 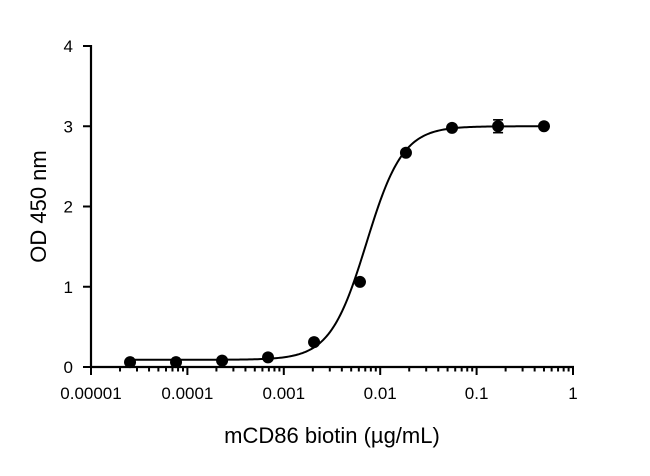 What do you see at coordinates (77, 207) in the screenshot?
I see `y-axis-ticks: 0 1 2 3 4` at bounding box center [77, 207].